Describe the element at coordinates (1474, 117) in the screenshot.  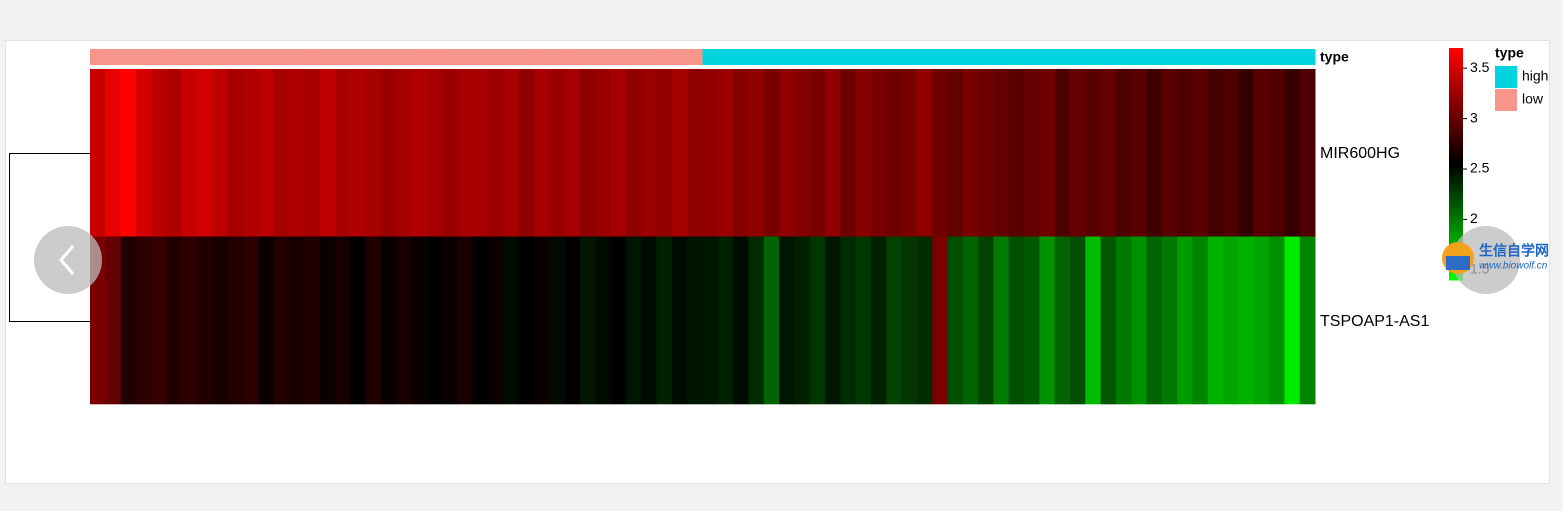
I see `colorbar-tick-label: 3` at that location.